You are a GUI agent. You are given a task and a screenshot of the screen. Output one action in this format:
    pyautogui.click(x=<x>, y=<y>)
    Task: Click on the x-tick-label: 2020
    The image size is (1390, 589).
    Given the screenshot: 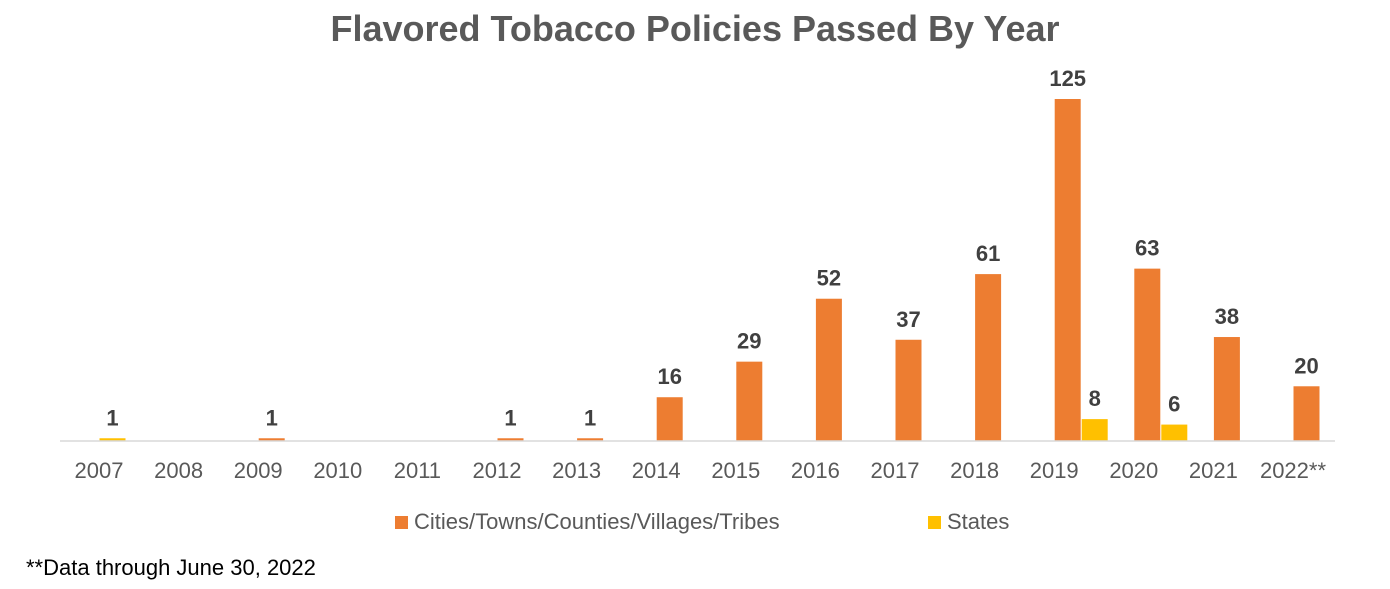 What is the action you would take?
    pyautogui.click(x=1133, y=470)
    